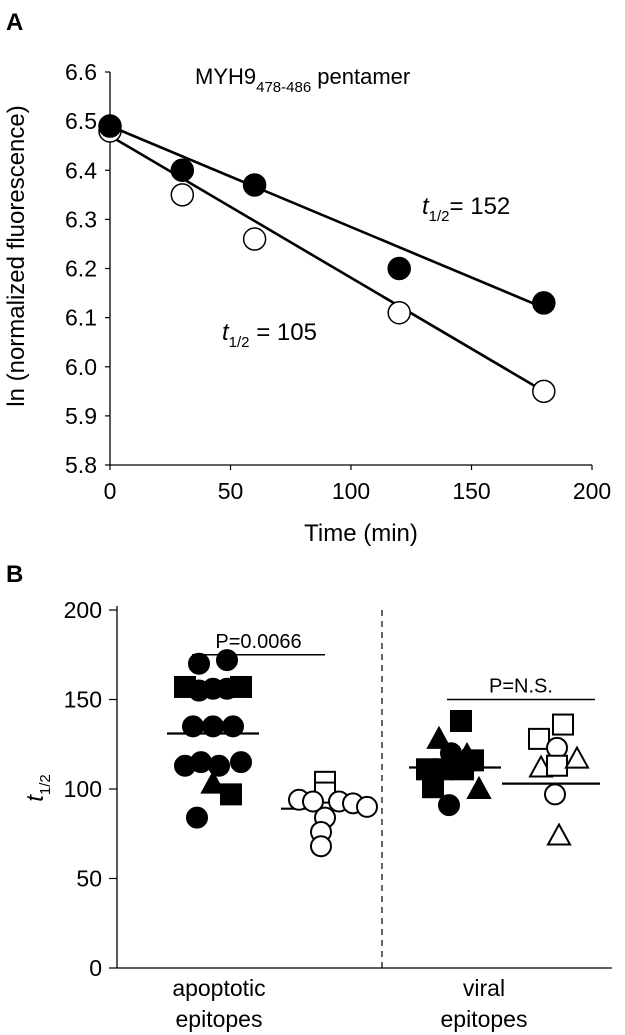  What do you see at coordinates (327, 216) in the screenshot?
I see `fit-line-filled` at bounding box center [327, 216].